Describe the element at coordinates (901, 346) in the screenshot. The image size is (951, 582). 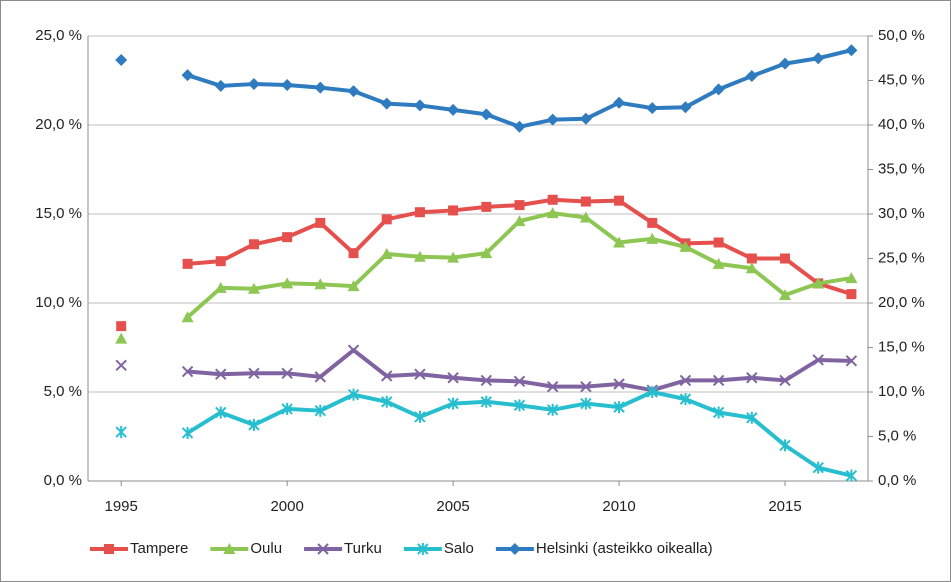
I see `y2-tick-label: 15,0 %` at that location.